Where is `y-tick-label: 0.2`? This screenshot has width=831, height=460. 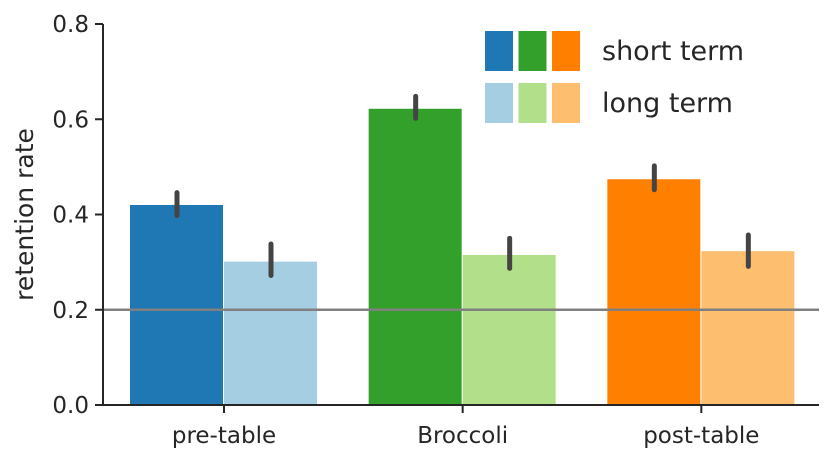 y-tick-label: 0.2 is located at coordinates (70, 311).